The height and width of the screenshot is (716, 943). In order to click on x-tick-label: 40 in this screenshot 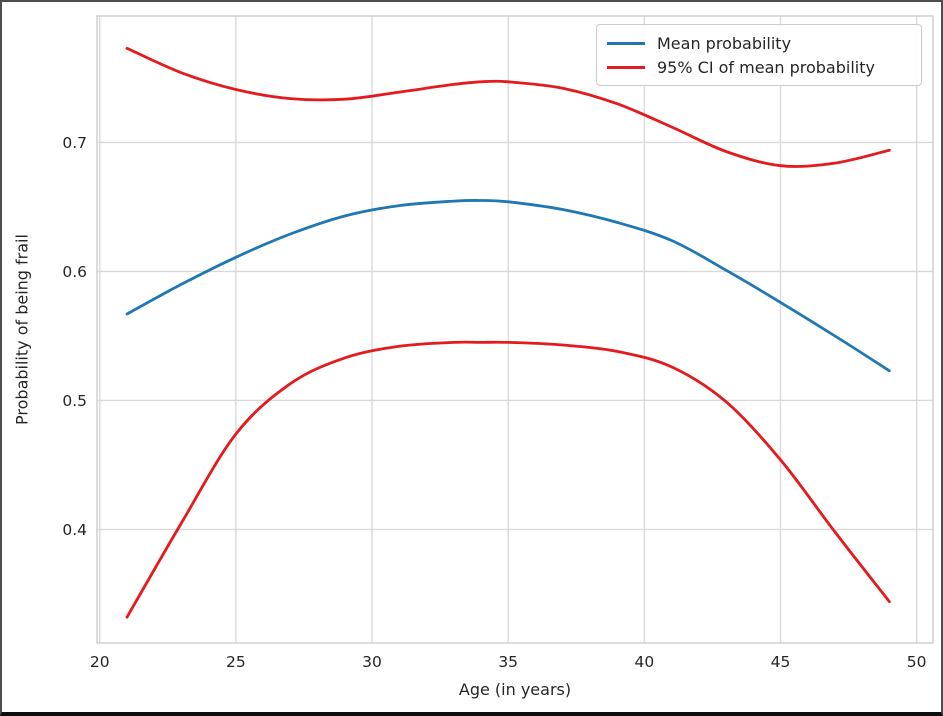, I will do `click(644, 662)`.